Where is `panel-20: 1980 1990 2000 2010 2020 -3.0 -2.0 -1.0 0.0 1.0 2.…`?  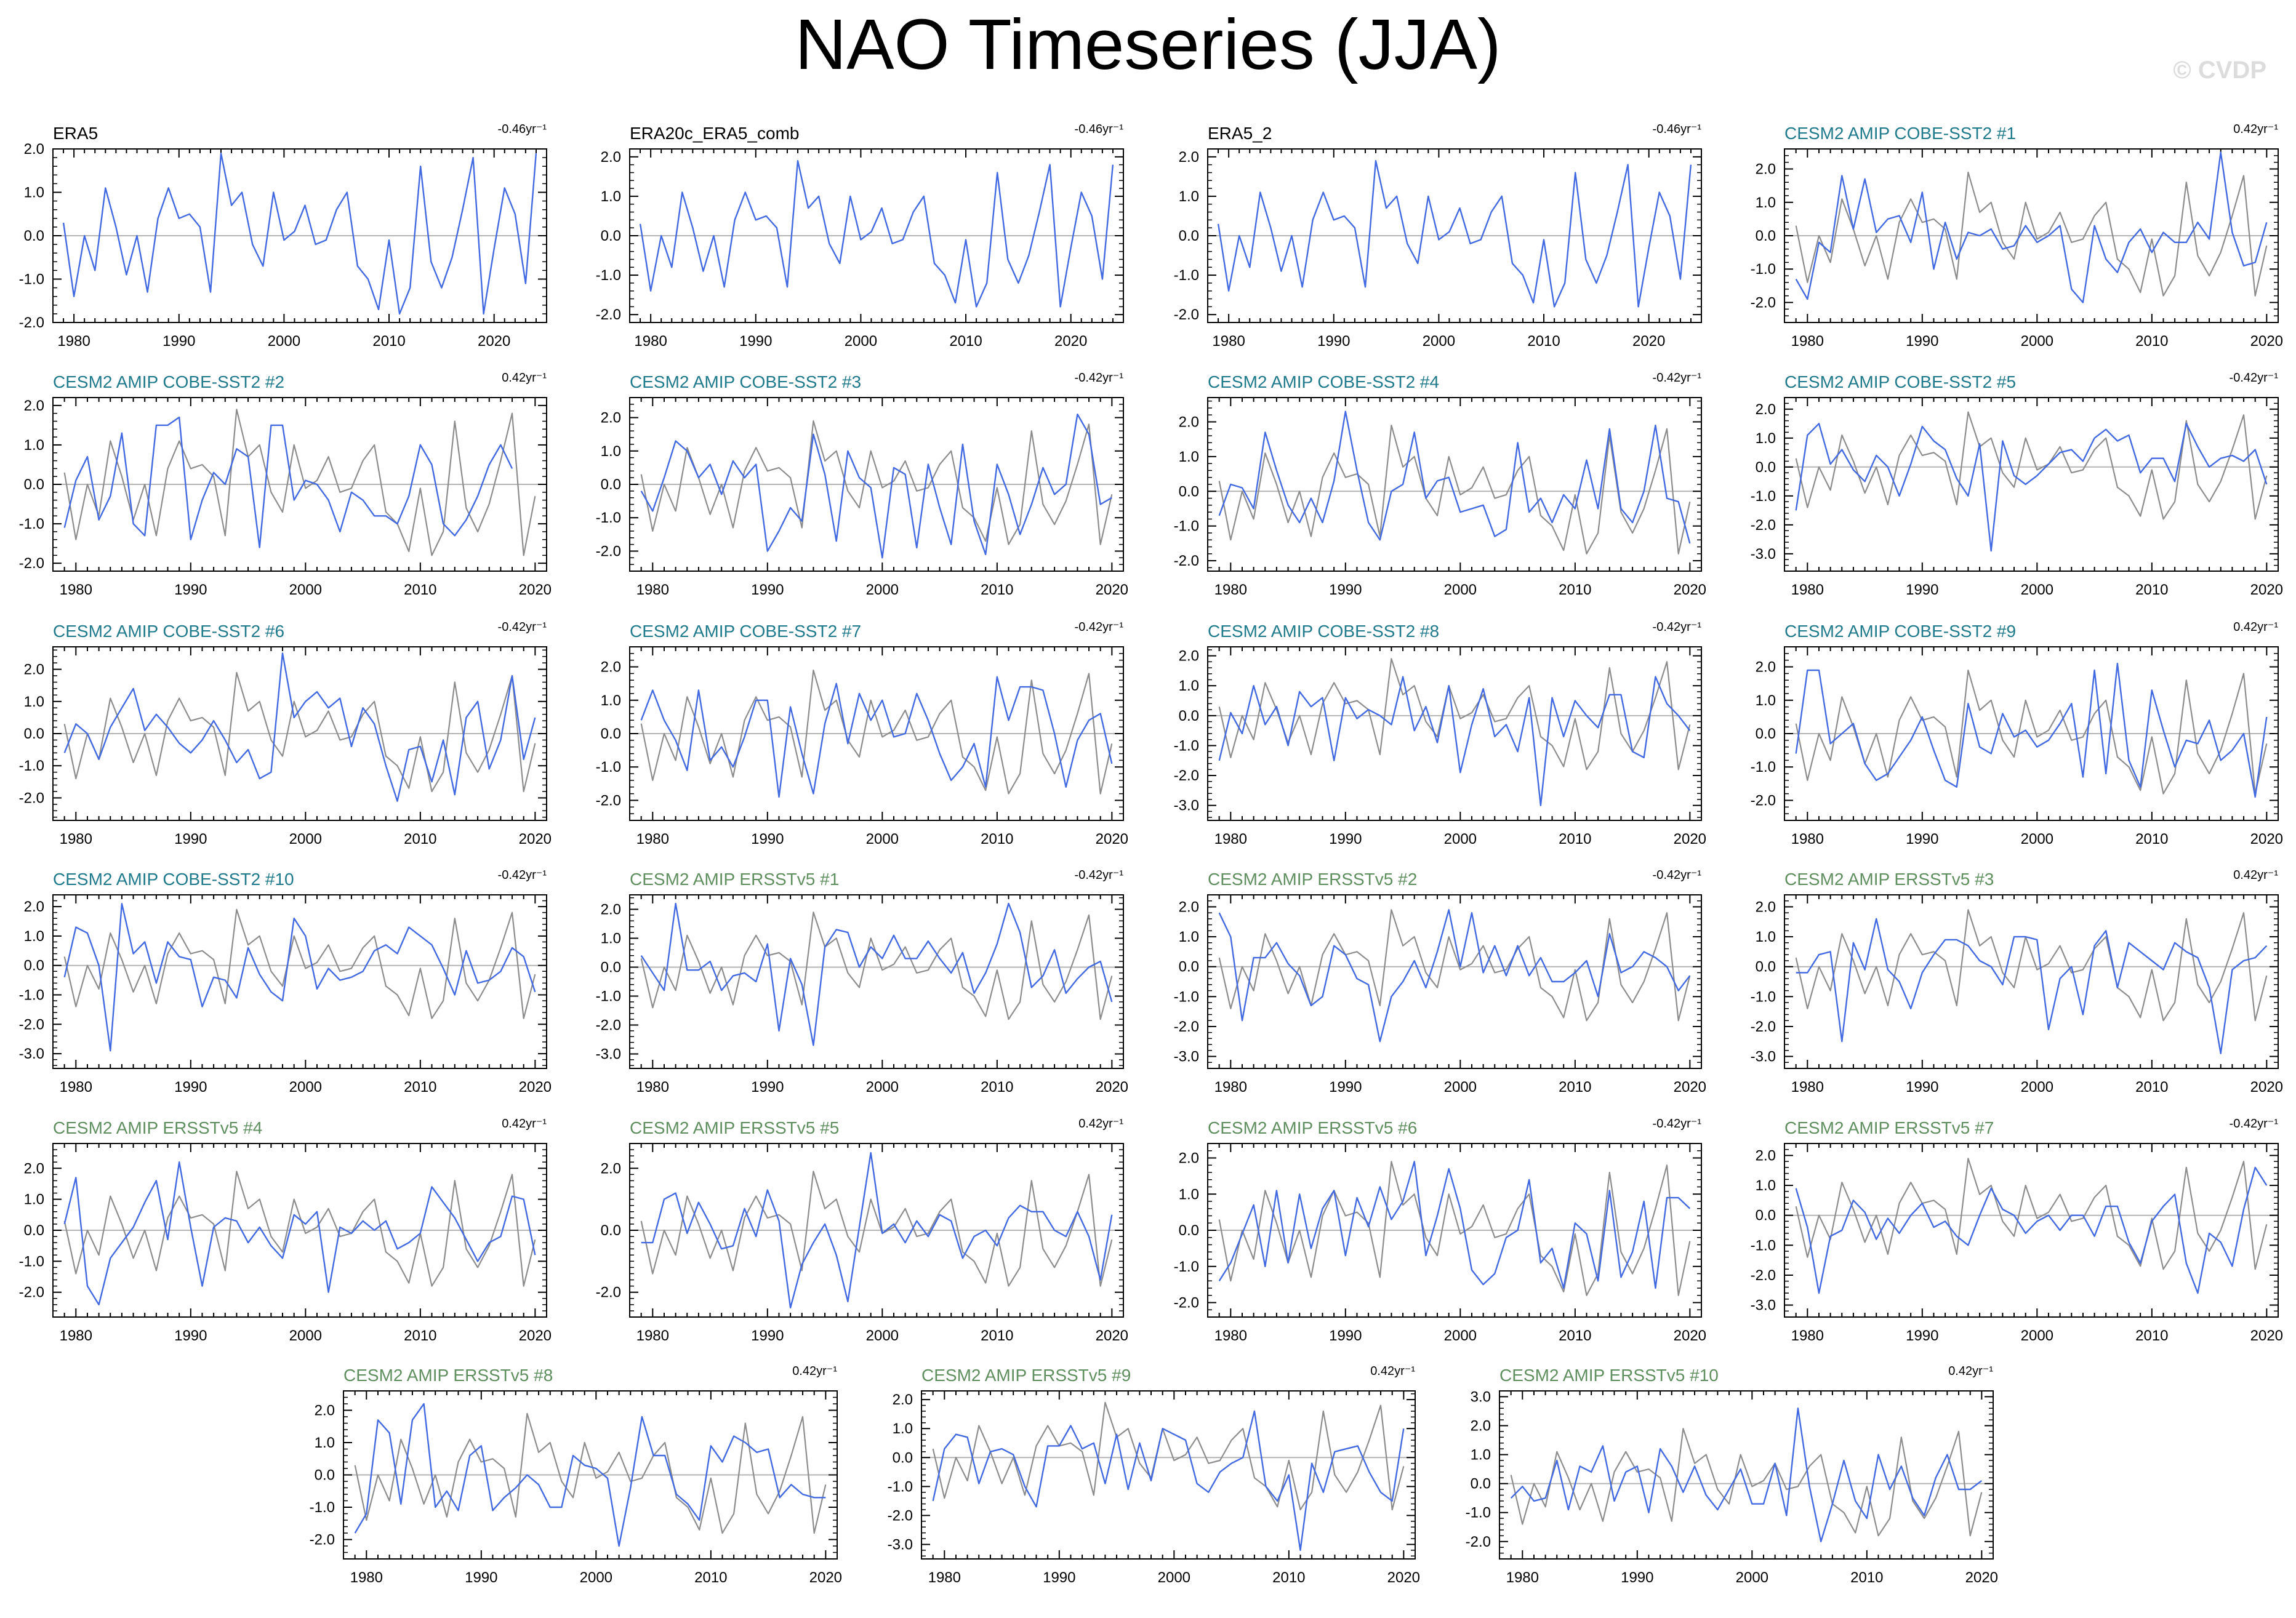 panel-20: 1980 1990 2000 2010 2020 -3.0 -2.0 -1.0 0.0 1.0 2.… is located at coordinates (2017, 1230).